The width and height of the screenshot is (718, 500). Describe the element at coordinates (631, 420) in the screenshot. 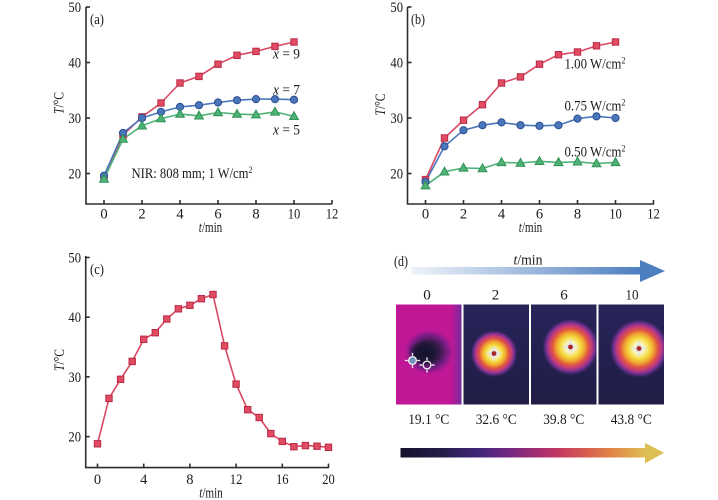

I see `svg-text: 43.8 °C` at that location.